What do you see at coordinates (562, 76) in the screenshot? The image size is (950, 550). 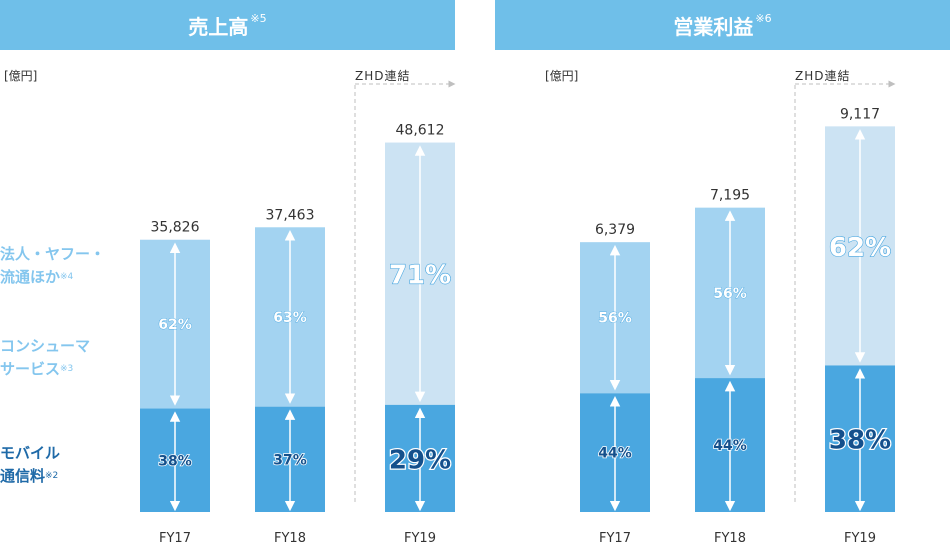 I see `profit-unit-label: [億円]` at bounding box center [562, 76].